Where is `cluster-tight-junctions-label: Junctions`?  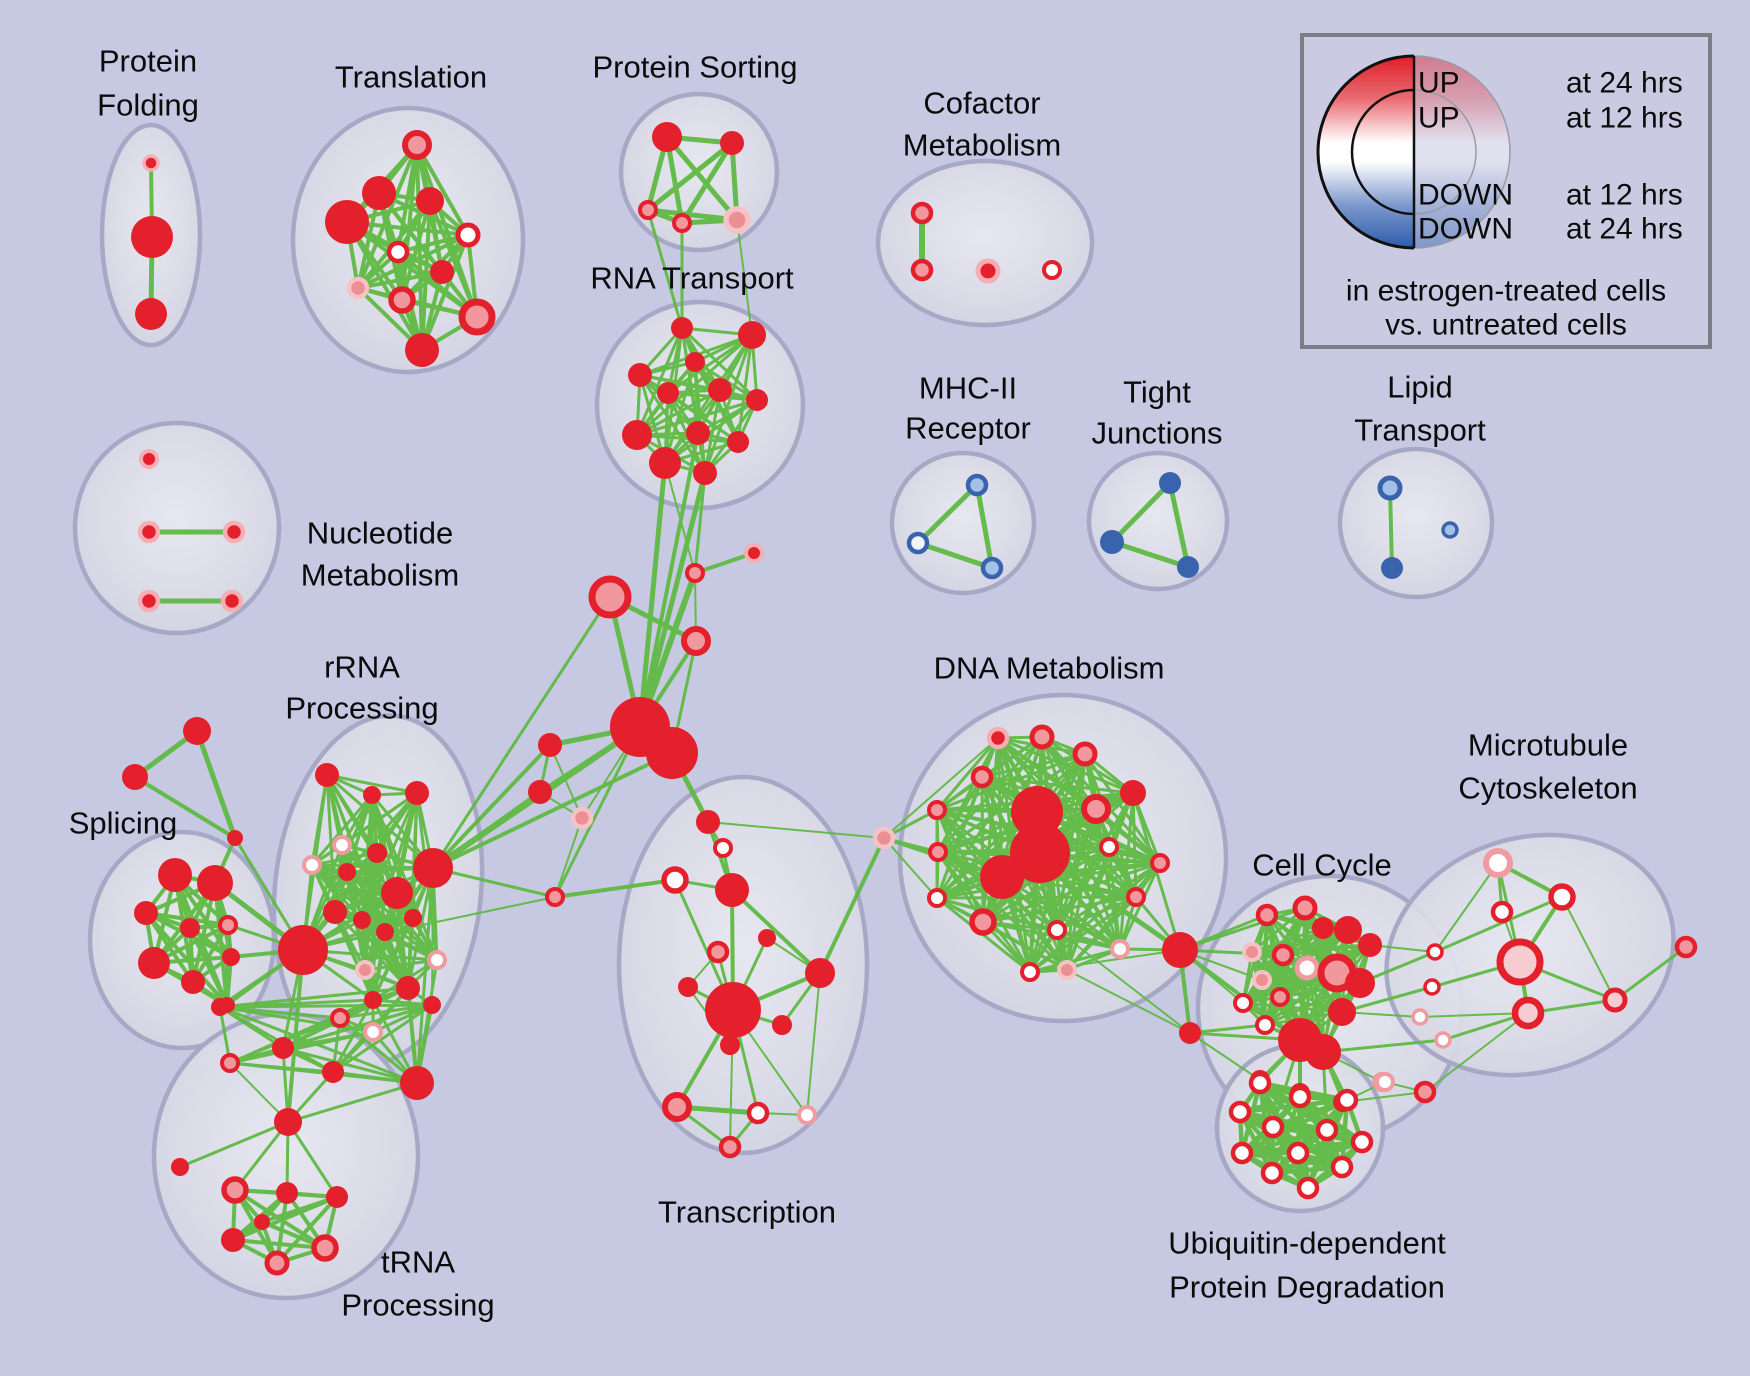 cluster-tight-junctions-label: Junctions is located at coordinates (1157, 433).